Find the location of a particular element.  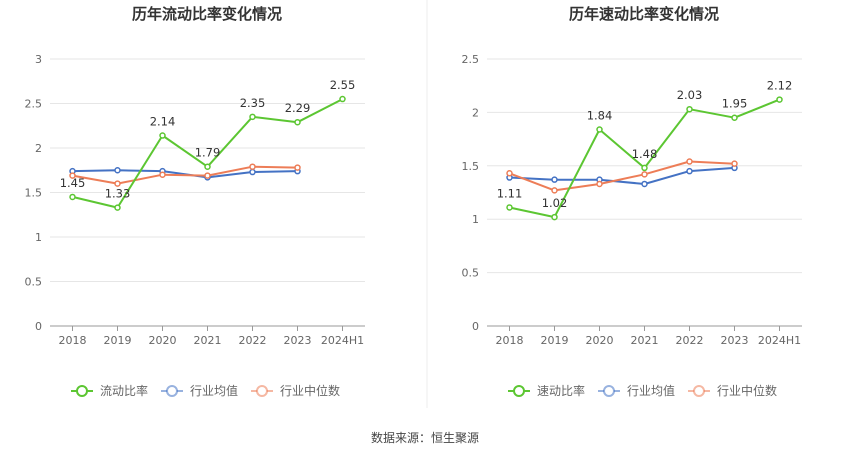

y-tick-label: 3 is located at coordinates (38, 59).